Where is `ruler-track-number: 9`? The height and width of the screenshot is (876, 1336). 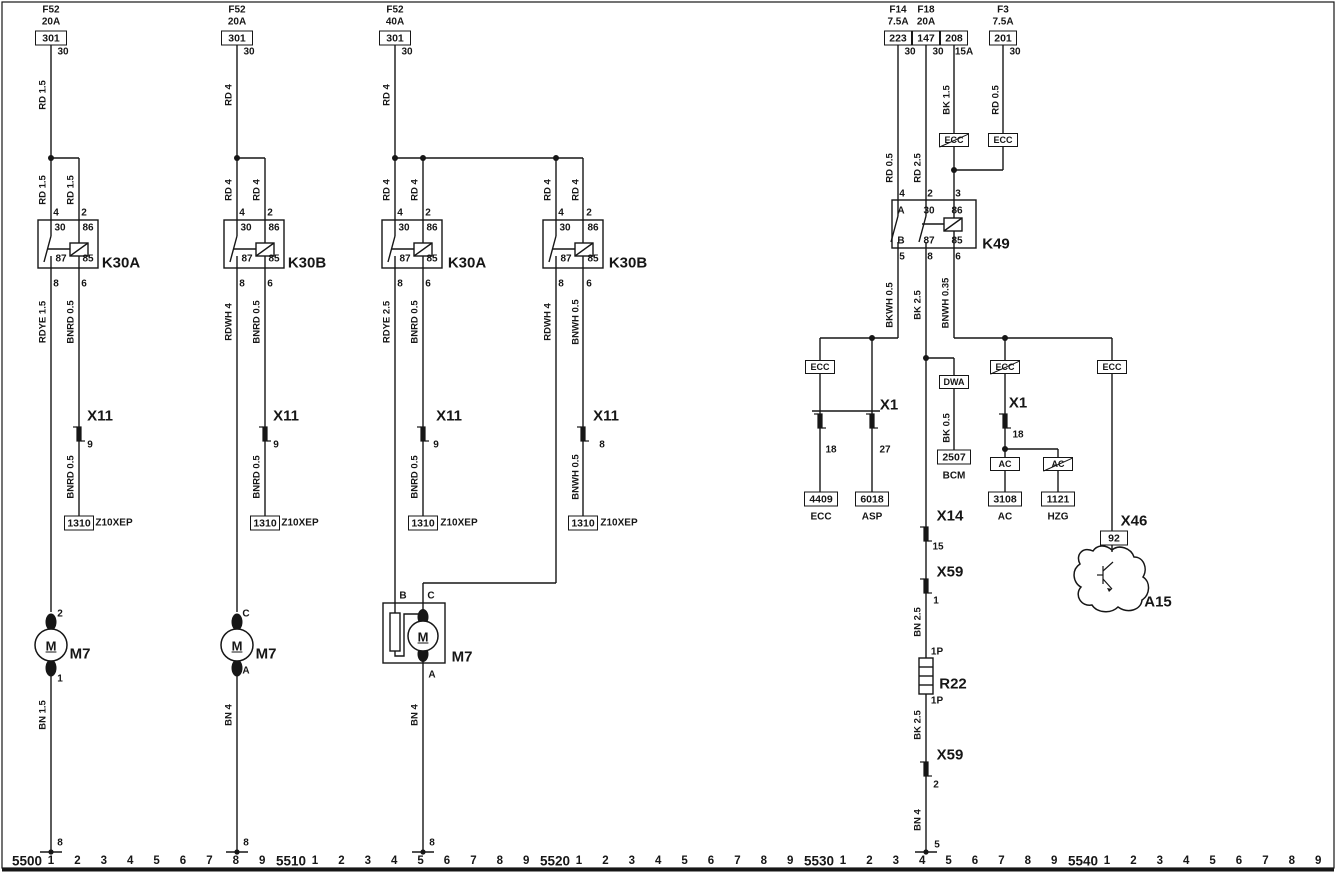 ruler-track-number: 9 is located at coordinates (262, 861).